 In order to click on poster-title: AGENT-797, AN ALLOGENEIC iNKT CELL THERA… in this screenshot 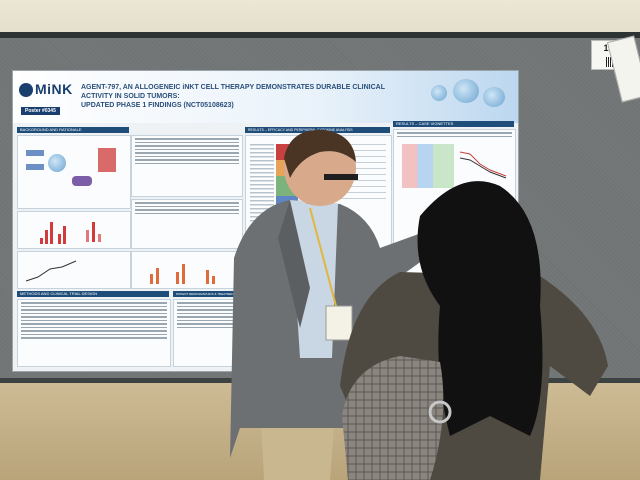, I will do `click(246, 96)`.